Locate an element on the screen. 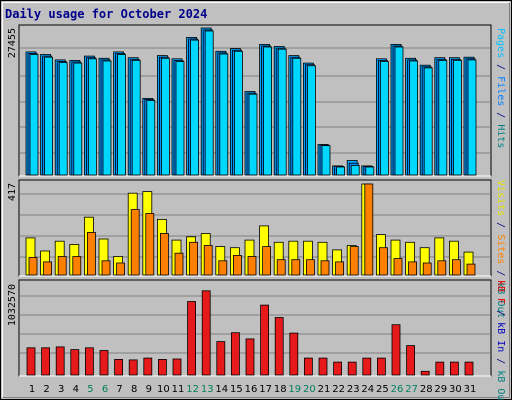  day-label-24: 24 is located at coordinates (367, 389).